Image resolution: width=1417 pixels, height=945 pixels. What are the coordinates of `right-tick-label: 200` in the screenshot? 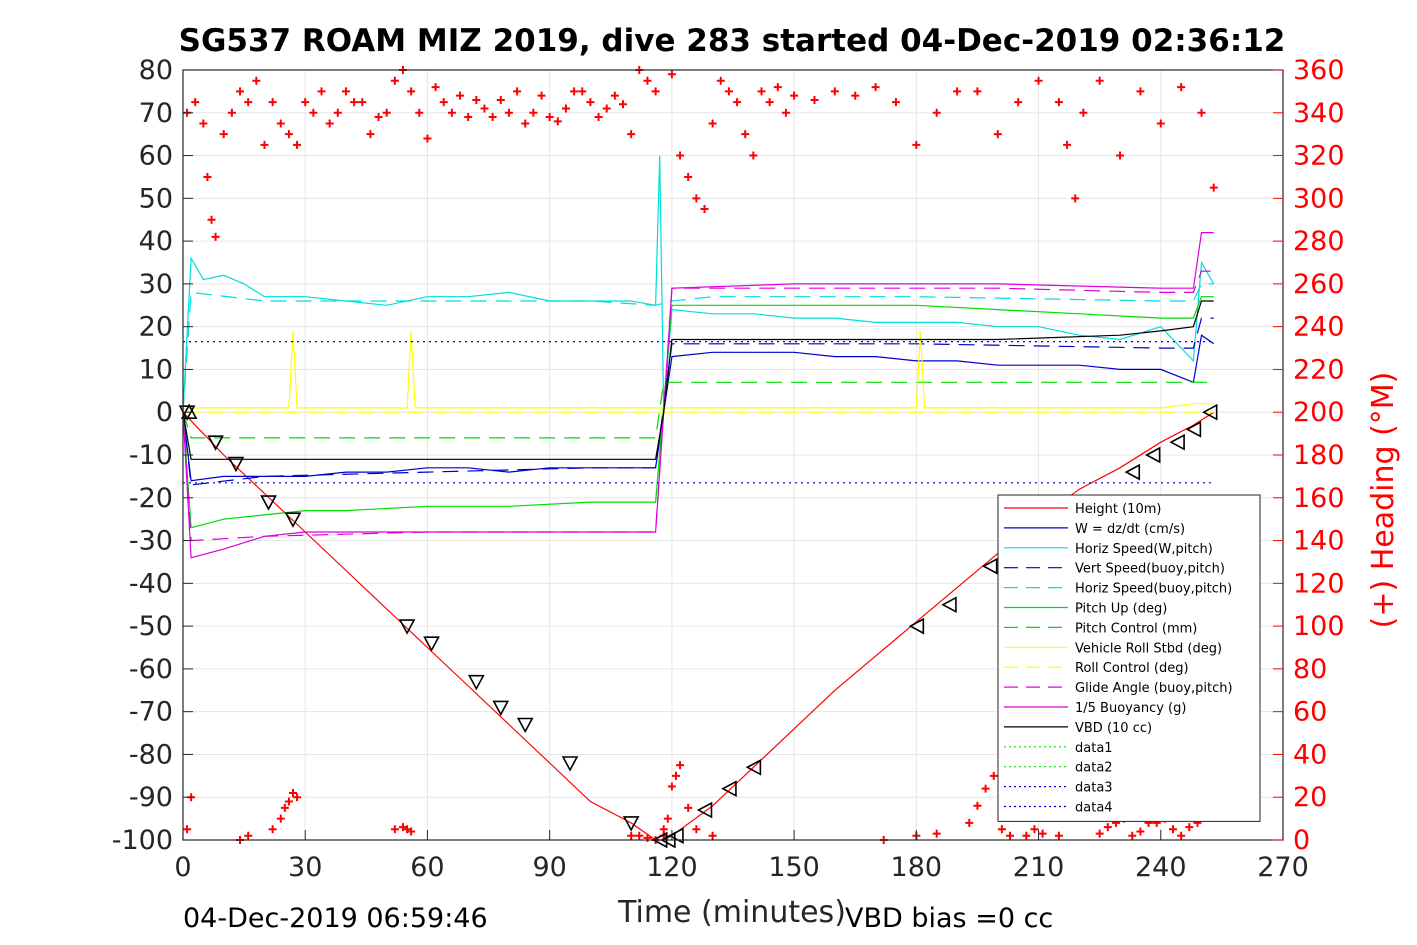 It's located at (1319, 412).